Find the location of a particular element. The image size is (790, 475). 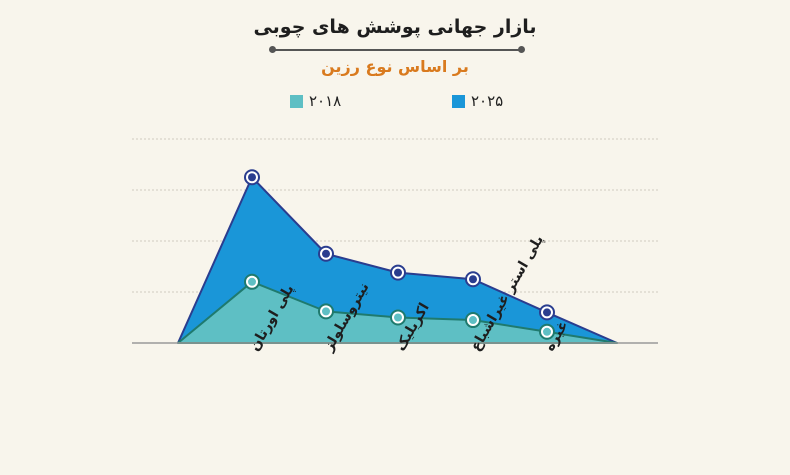

legend-item-2025: ۲۰۲۵ is located at coordinates (477, 101).